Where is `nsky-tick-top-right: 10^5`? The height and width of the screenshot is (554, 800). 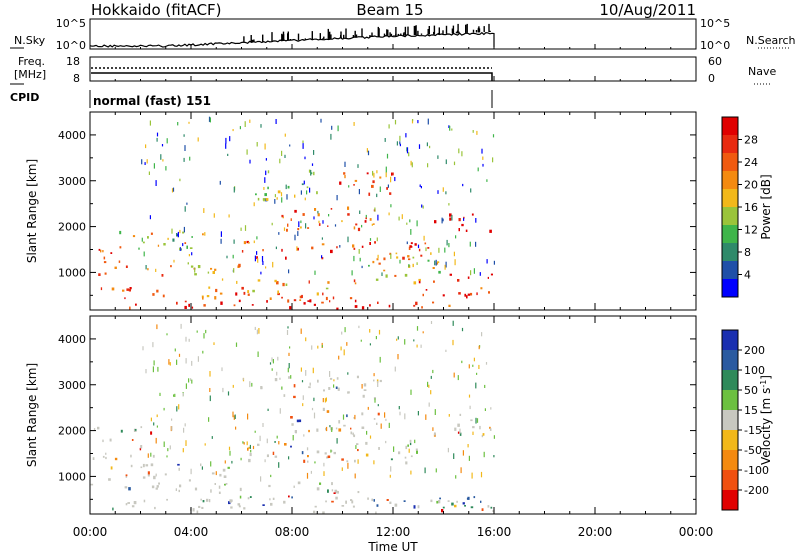 nsky-tick-top-right: 10^5 is located at coordinates (715, 23).